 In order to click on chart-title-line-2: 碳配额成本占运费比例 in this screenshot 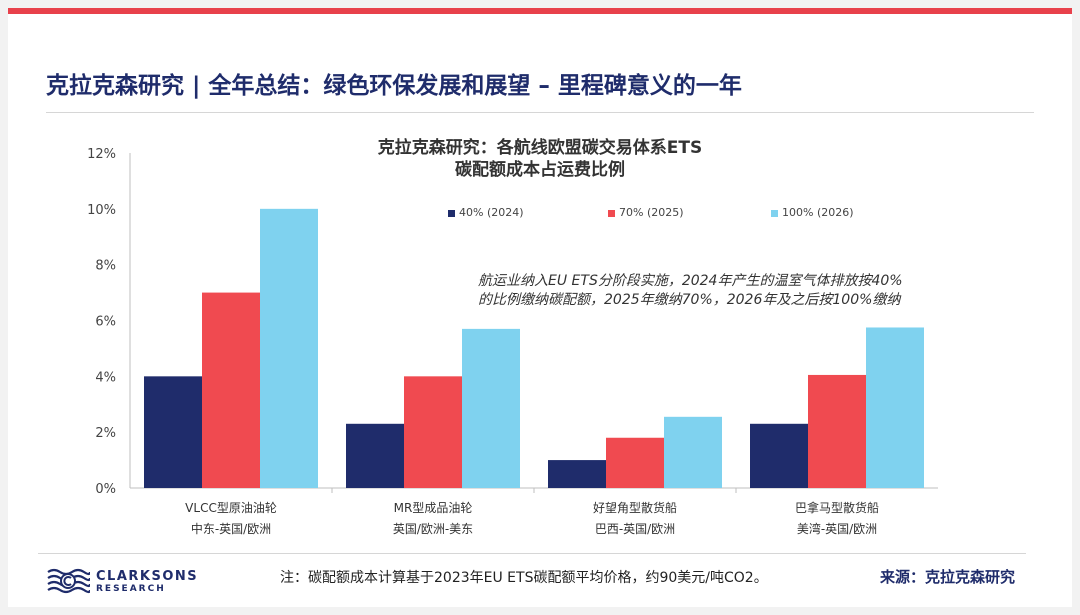, I will do `click(540, 170)`.